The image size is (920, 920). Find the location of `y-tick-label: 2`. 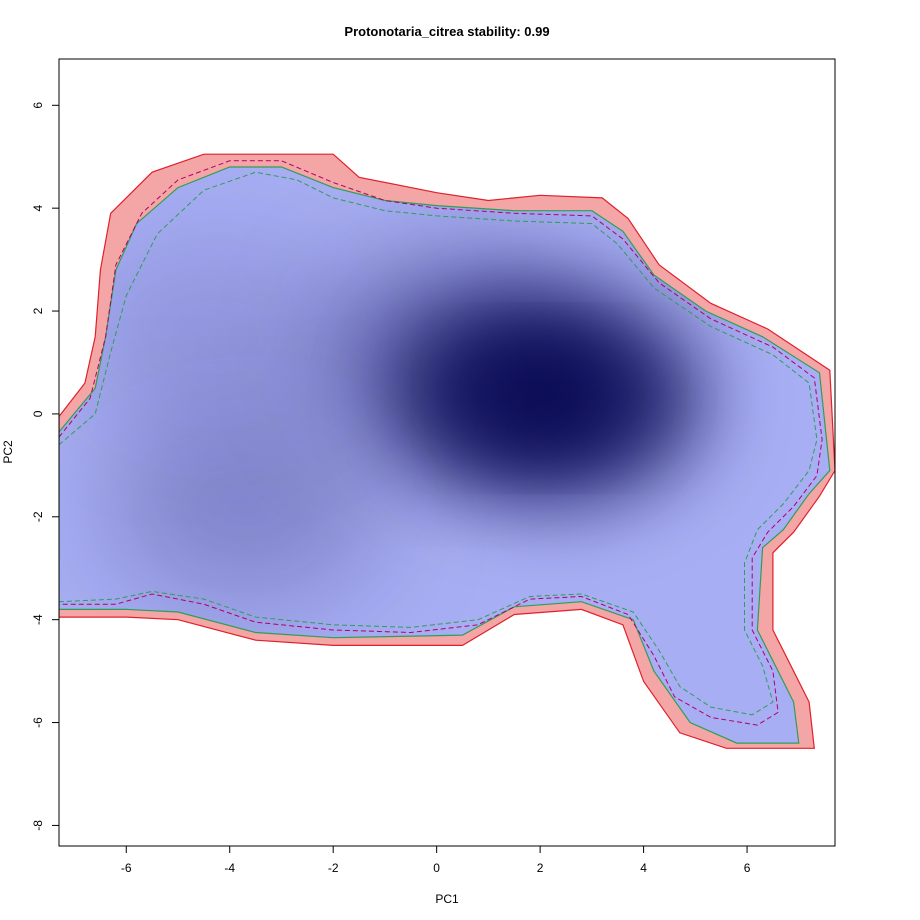

y-tick-label: 2 is located at coordinates (38, 310).